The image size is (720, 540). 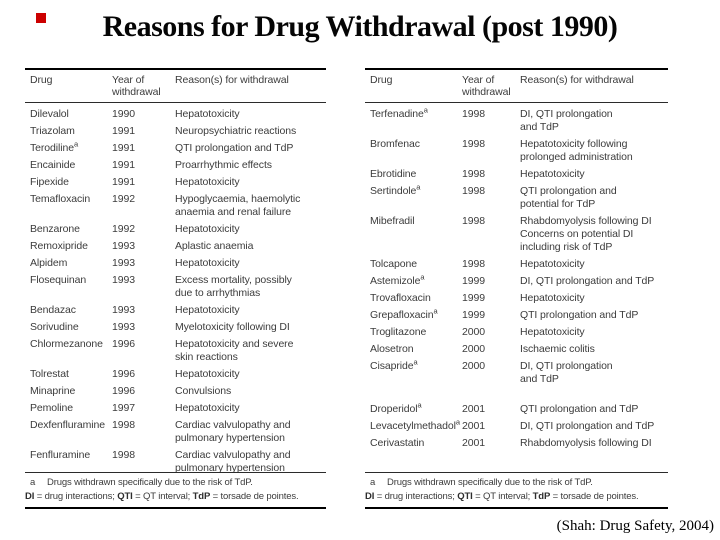 I want to click on reason-cell: QTI prolongation and potential for TdP, so click(x=568, y=197).